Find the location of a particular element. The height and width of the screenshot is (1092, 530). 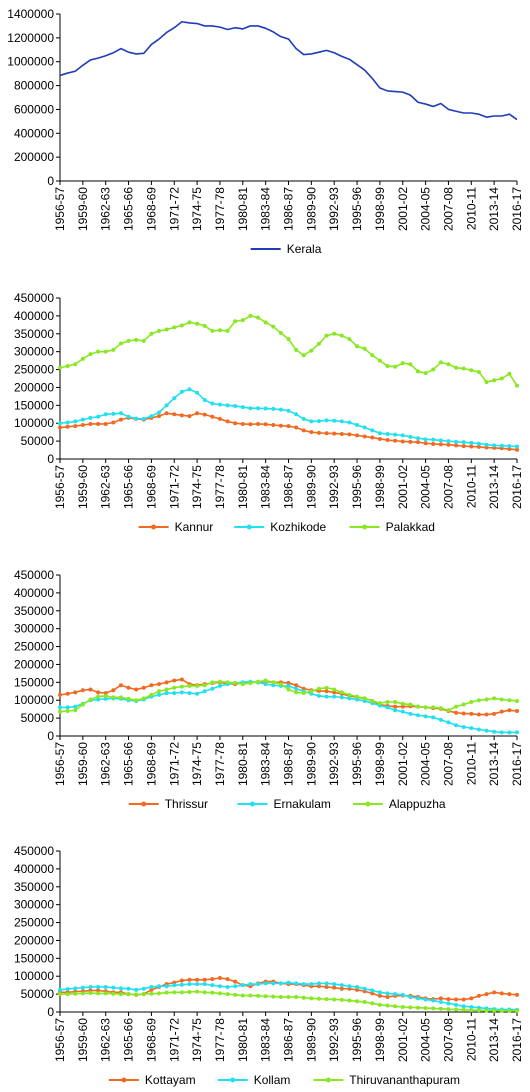

series-palakkad is located at coordinates (288, 350).